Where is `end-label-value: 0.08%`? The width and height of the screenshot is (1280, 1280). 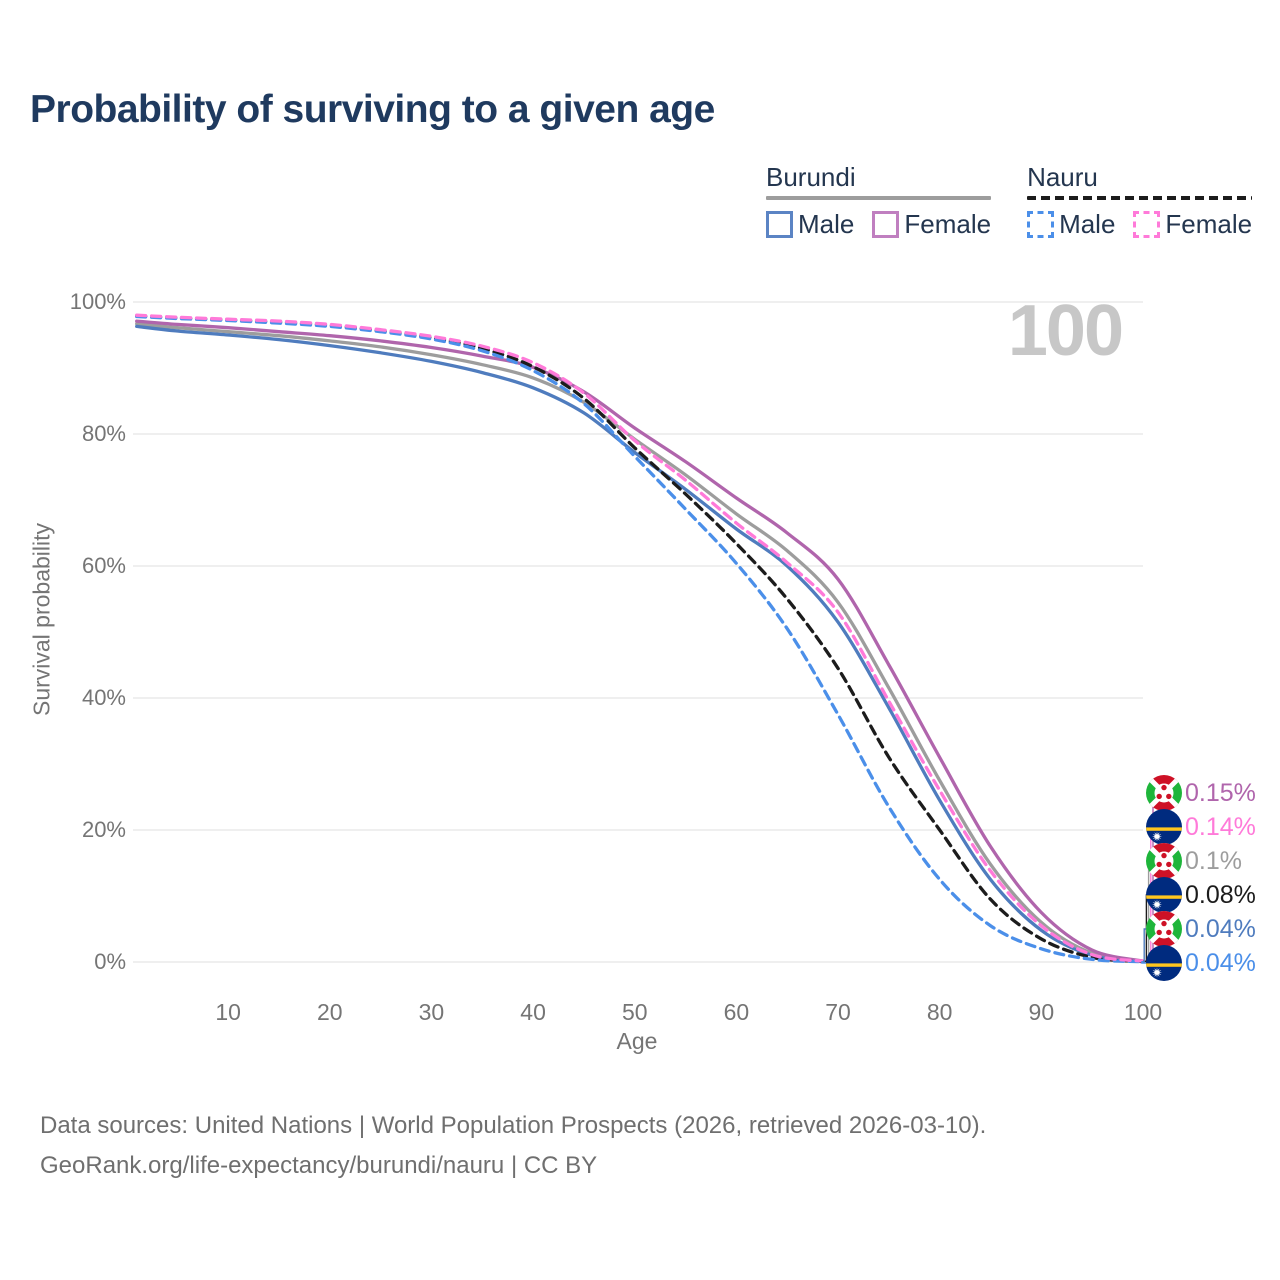 end-label-value: 0.08% is located at coordinates (1220, 894).